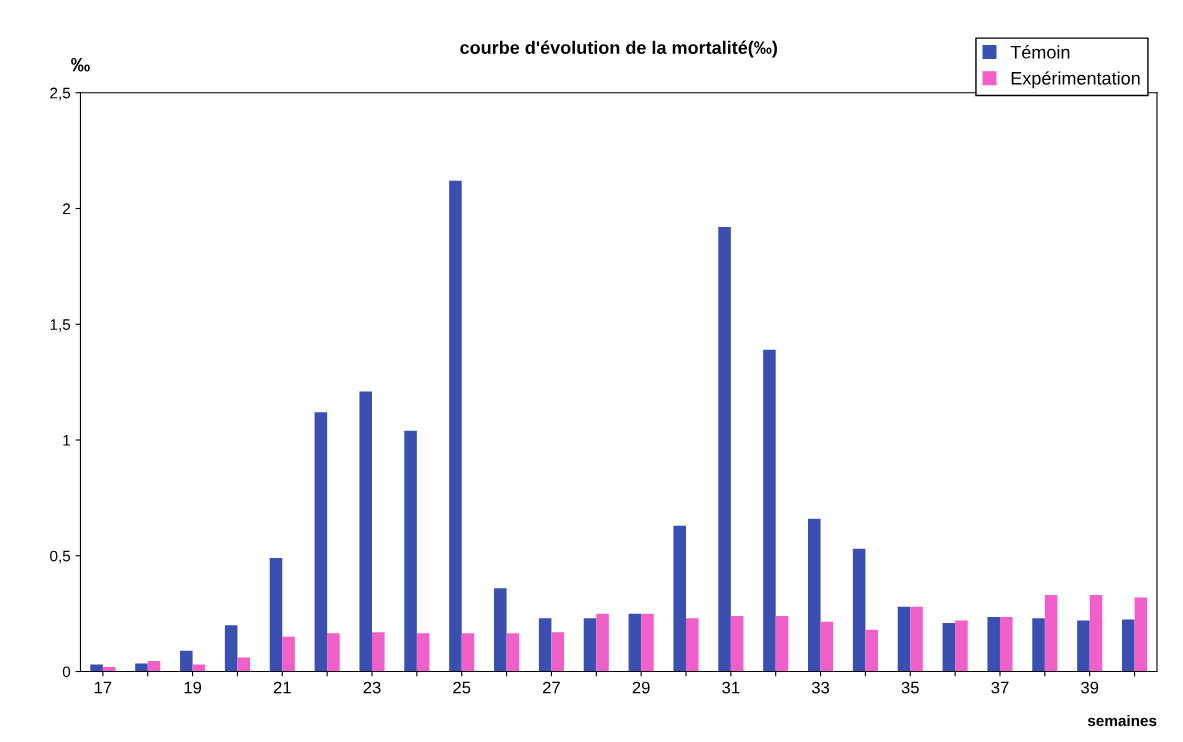 This screenshot has width=1183, height=742. What do you see at coordinates (1000, 687) in the screenshot?
I see `x-tick-label: 37` at bounding box center [1000, 687].